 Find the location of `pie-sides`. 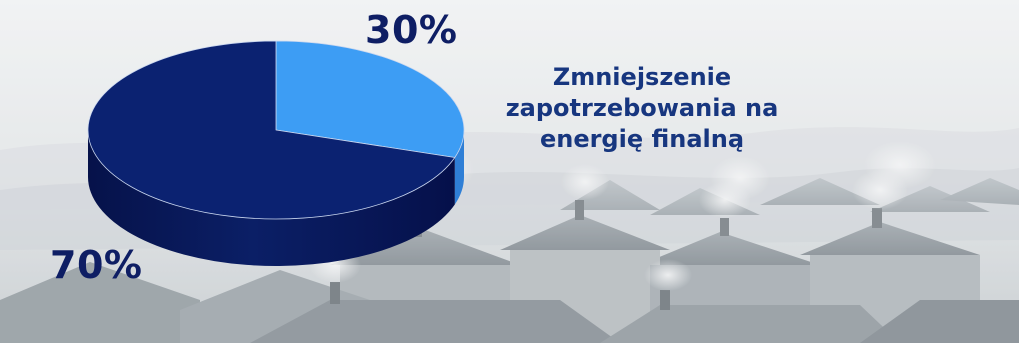

pie-sides is located at coordinates (275, 198).